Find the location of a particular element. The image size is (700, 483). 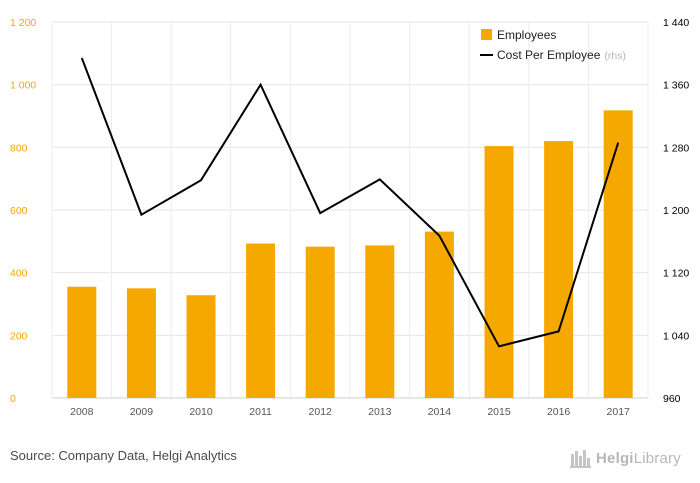

x-tick-label: 2011 is located at coordinates (260, 412).